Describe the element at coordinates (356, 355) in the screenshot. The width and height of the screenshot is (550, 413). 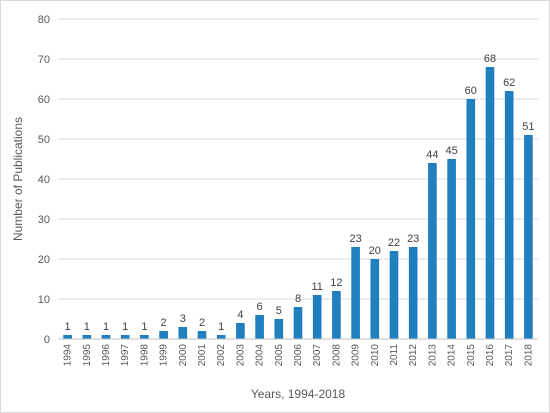
I see `x-tick-label: 2009` at that location.